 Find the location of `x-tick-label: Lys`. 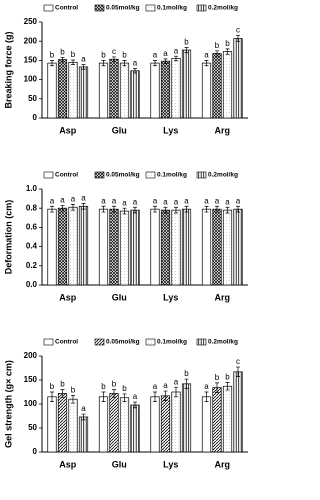

x-tick-label: Lys is located at coordinates (170, 130).